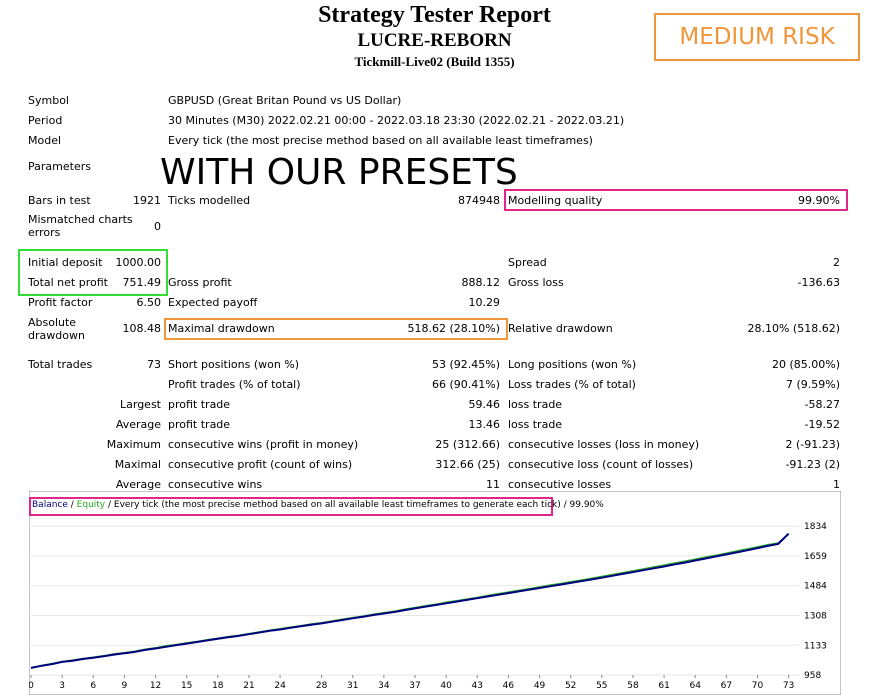 The image size is (869, 695). Describe the element at coordinates (60, 302) in the screenshot. I see `profit-factor-label: Profit factor` at that location.